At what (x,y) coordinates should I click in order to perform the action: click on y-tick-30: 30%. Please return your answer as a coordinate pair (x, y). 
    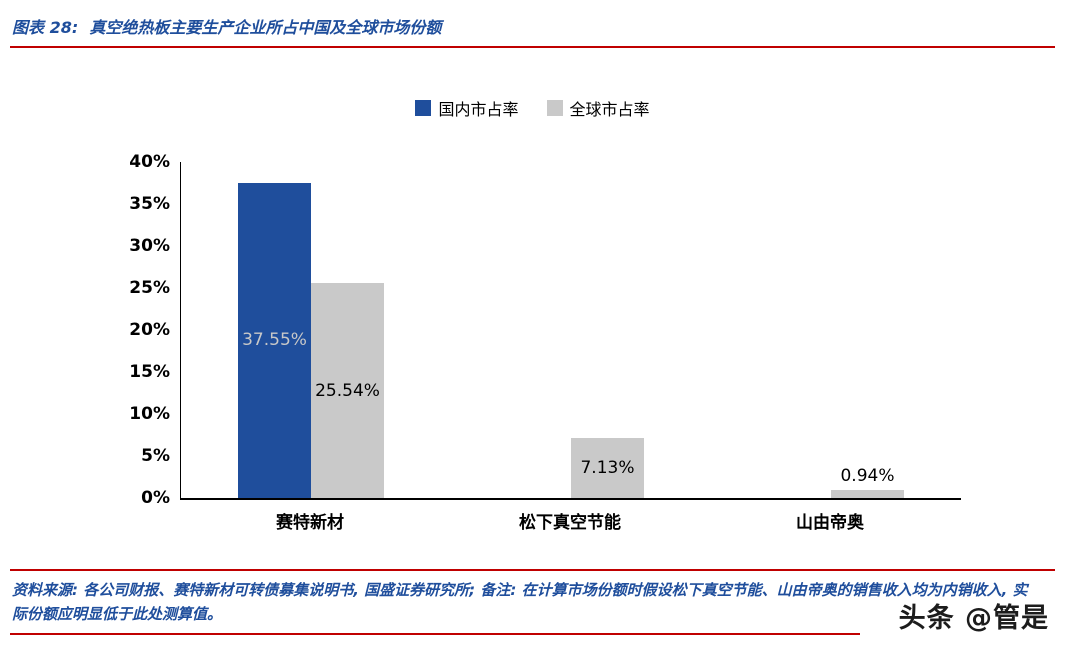
    Looking at the image, I should click on (149, 246).